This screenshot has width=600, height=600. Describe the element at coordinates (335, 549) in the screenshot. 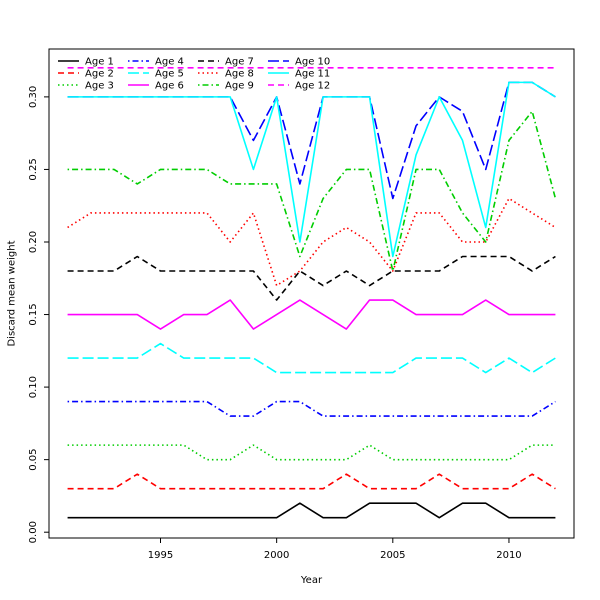

I see `x-axis: 1995 2000 2005 2010` at that location.